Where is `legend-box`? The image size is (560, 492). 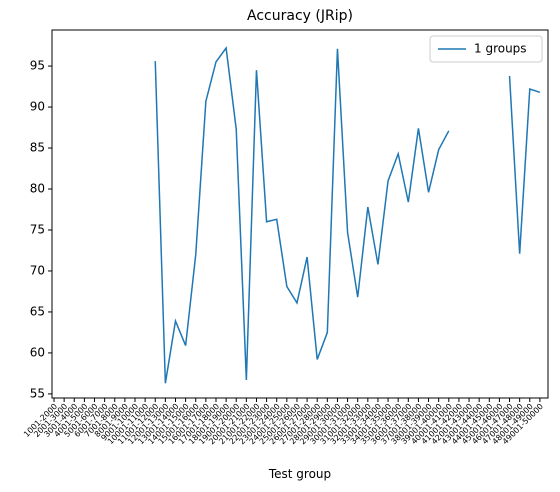
legend-box is located at coordinates (486, 49).